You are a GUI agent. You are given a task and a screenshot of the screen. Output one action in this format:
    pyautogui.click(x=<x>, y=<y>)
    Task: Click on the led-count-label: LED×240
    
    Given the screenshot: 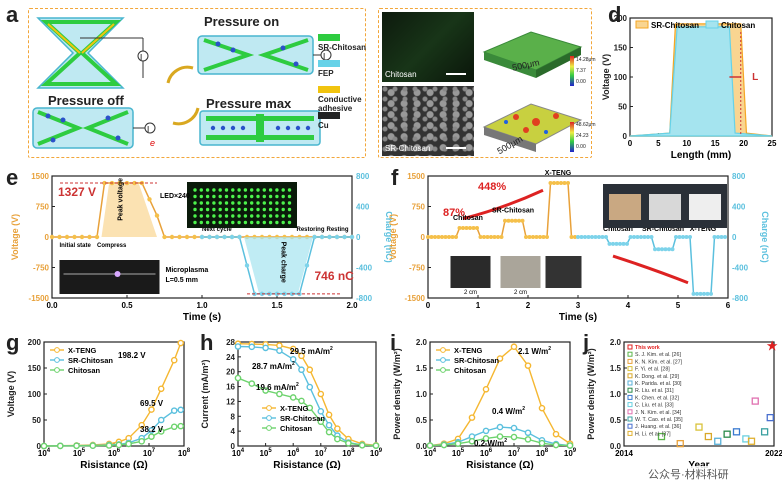 What is the action you would take?
    pyautogui.click(x=175, y=196)
    